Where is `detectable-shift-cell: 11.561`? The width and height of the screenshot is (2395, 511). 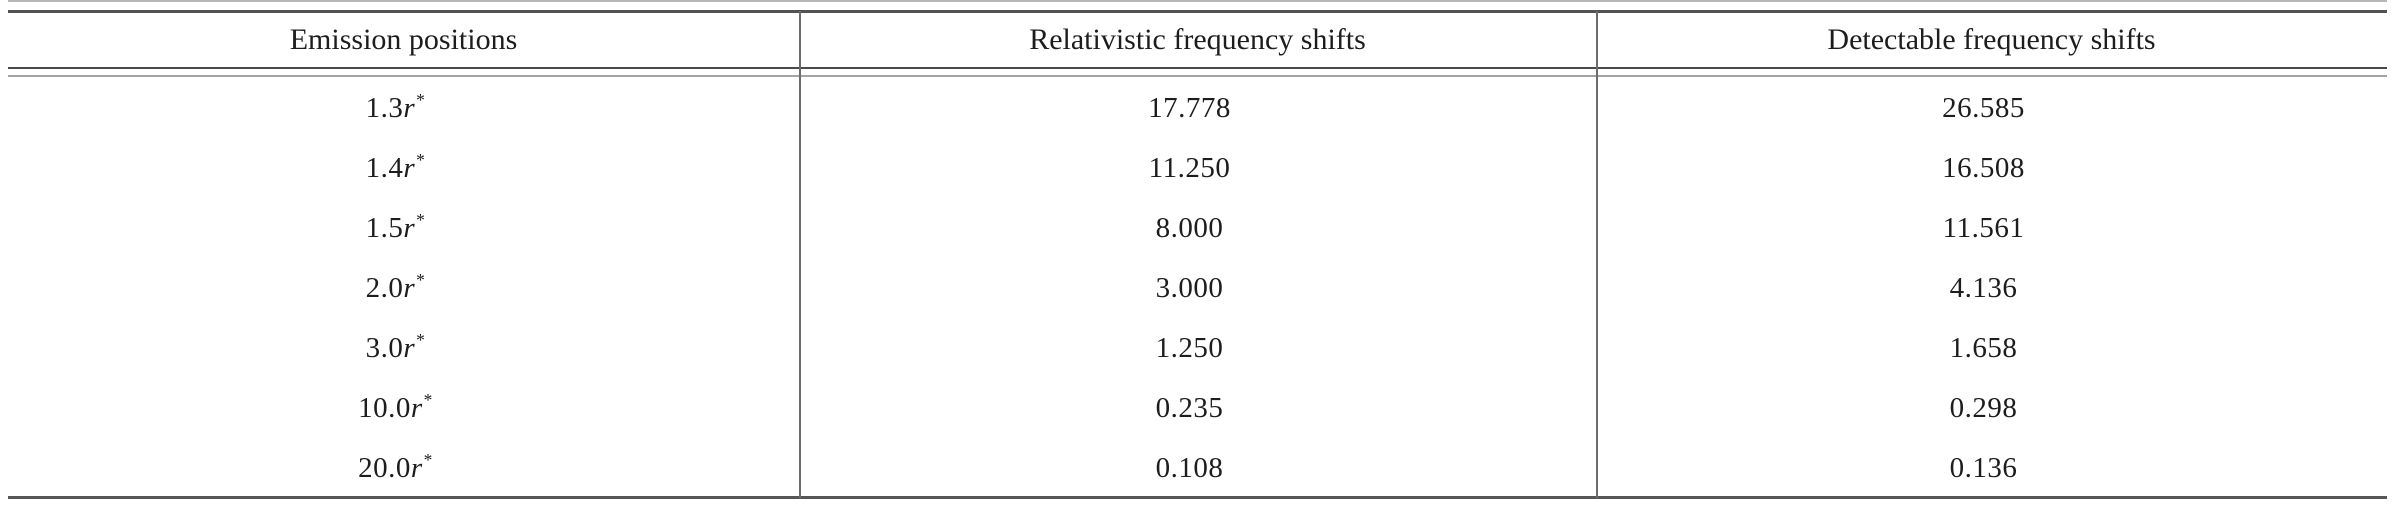
detectable-shift-cell: 11.561 is located at coordinates (1983, 227).